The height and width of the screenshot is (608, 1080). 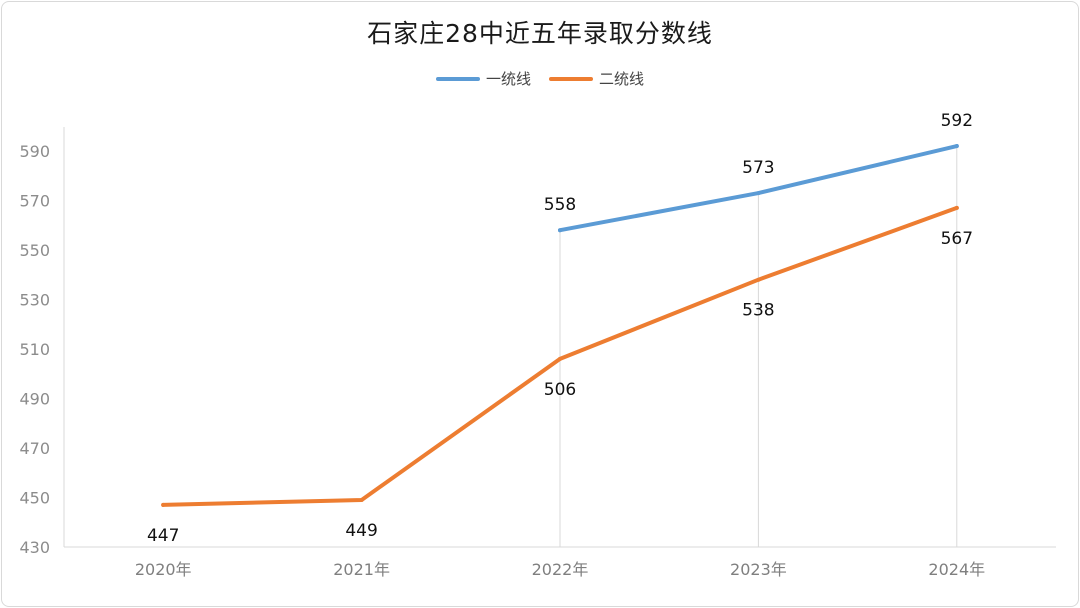 What do you see at coordinates (163, 536) in the screenshot?
I see `data-label: 447` at bounding box center [163, 536].